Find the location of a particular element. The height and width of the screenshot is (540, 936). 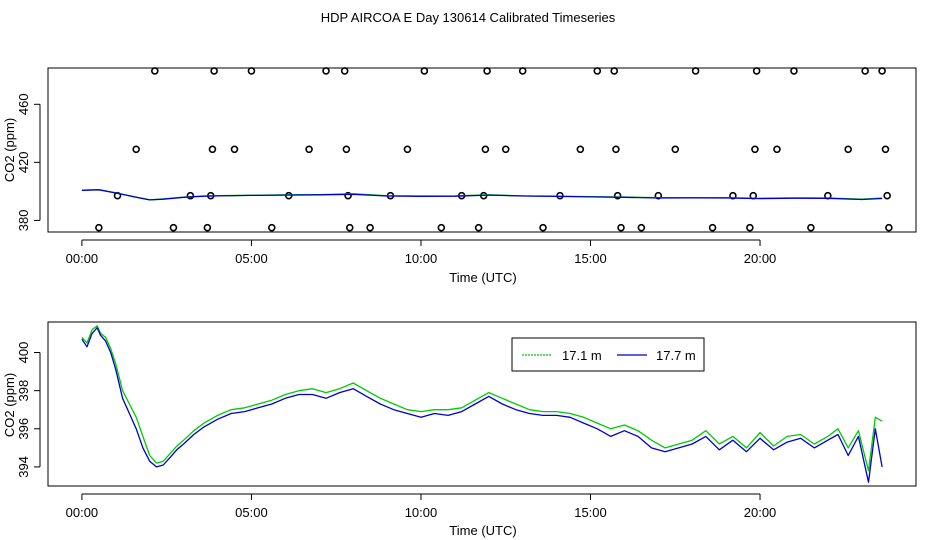

legend-label-series-1: 17.1 m is located at coordinates (582, 355).